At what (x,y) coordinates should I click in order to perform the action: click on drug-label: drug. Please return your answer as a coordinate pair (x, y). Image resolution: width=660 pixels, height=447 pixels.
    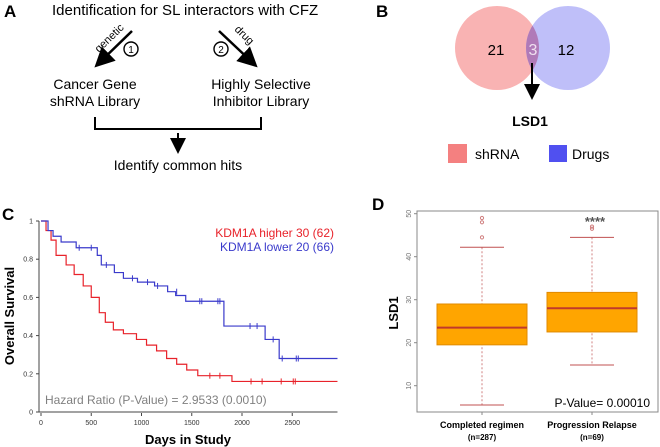
    Looking at the image, I should click on (244, 36).